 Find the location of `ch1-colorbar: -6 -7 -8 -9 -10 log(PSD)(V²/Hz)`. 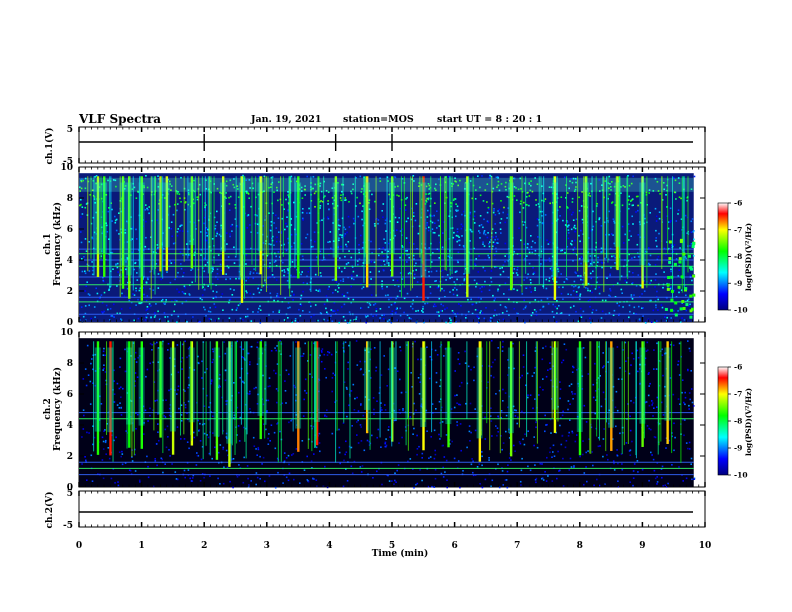

ch1-colorbar: -6 -7 -8 -9 -10 log(PSD)(V²/Hz) is located at coordinates (735, 257).